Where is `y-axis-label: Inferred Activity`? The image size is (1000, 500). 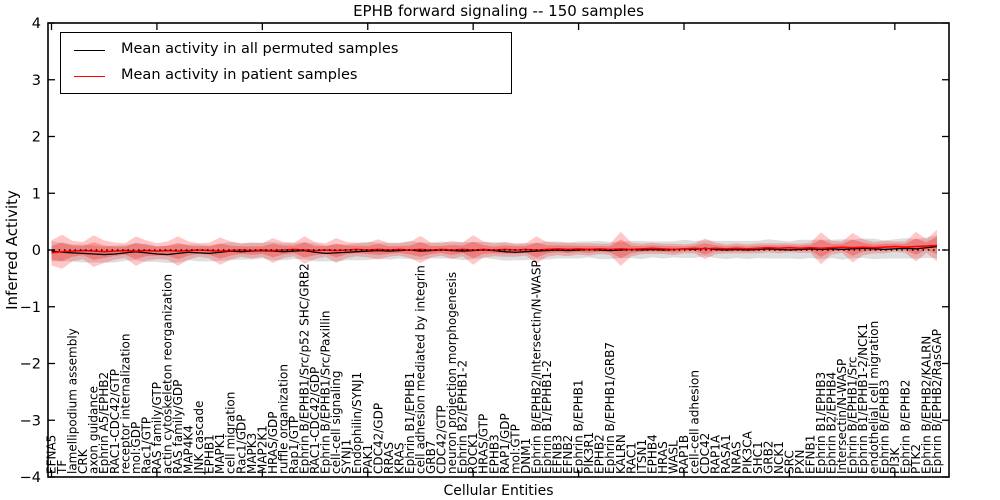
y-axis-label: Inferred Activity is located at coordinates (12, 250).